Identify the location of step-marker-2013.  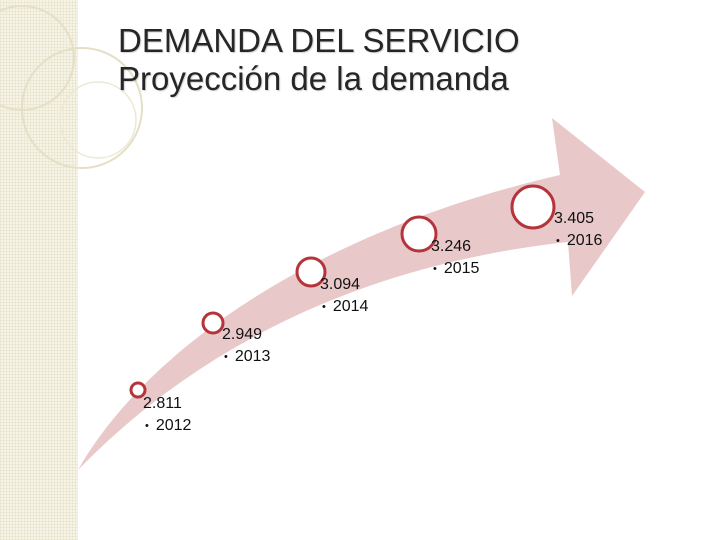
(213, 323).